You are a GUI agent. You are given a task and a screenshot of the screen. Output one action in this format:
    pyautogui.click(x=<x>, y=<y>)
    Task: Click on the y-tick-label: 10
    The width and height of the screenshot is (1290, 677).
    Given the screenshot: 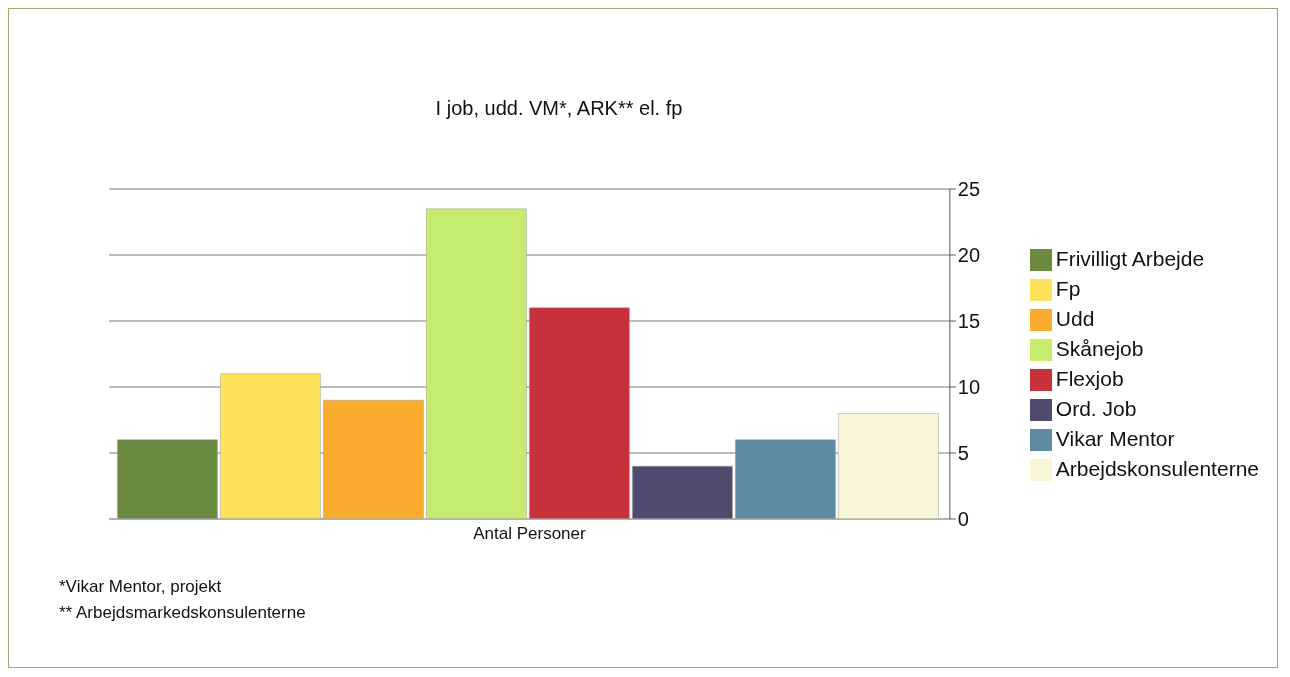 What is the action you would take?
    pyautogui.click(x=969, y=387)
    